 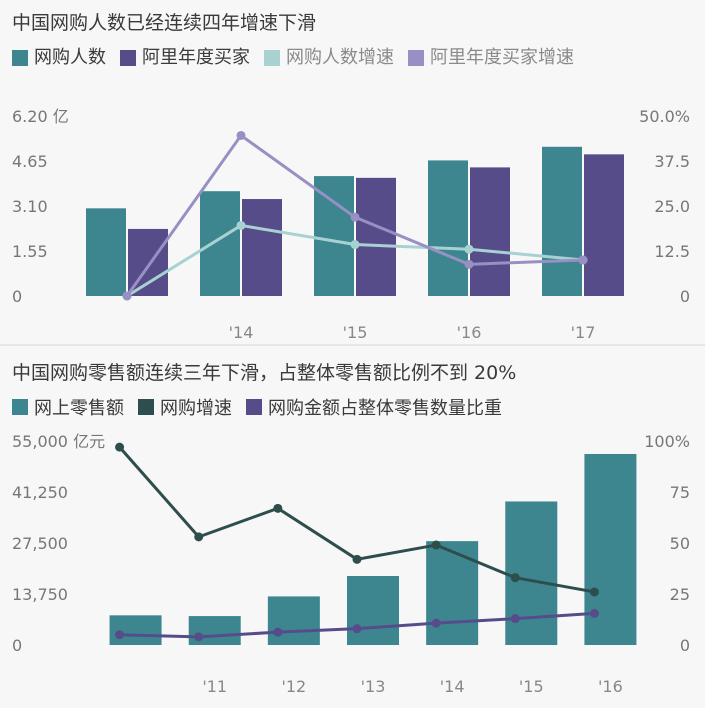 I want to click on legend-item: 网购增速, so click(x=185, y=407).